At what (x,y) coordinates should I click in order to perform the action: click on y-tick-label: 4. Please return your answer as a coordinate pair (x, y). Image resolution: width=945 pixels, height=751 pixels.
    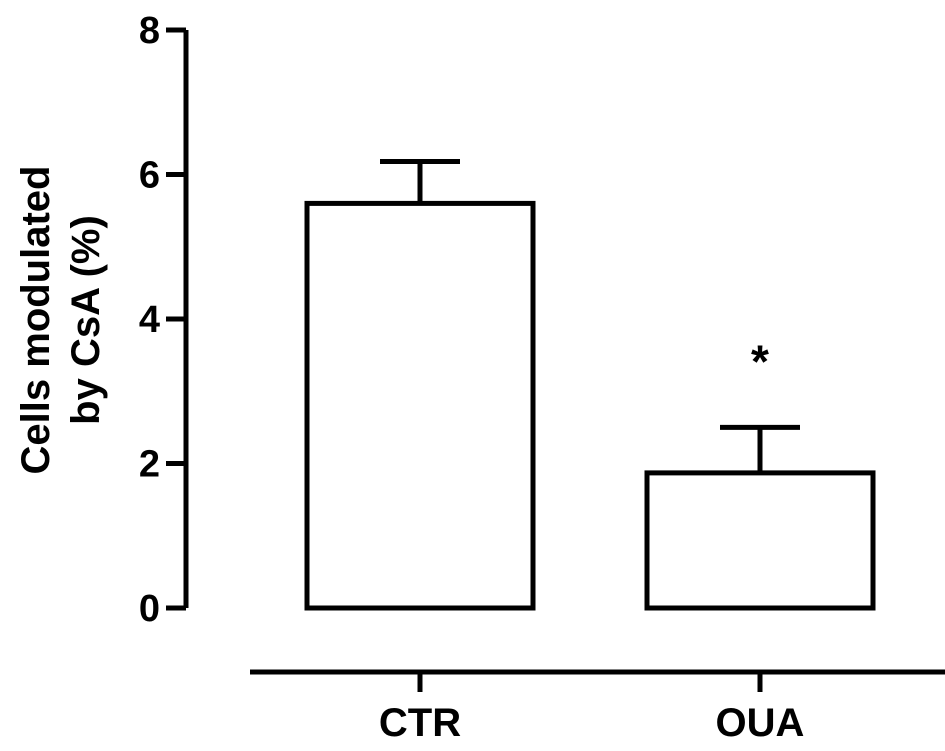
    Looking at the image, I should click on (149, 320).